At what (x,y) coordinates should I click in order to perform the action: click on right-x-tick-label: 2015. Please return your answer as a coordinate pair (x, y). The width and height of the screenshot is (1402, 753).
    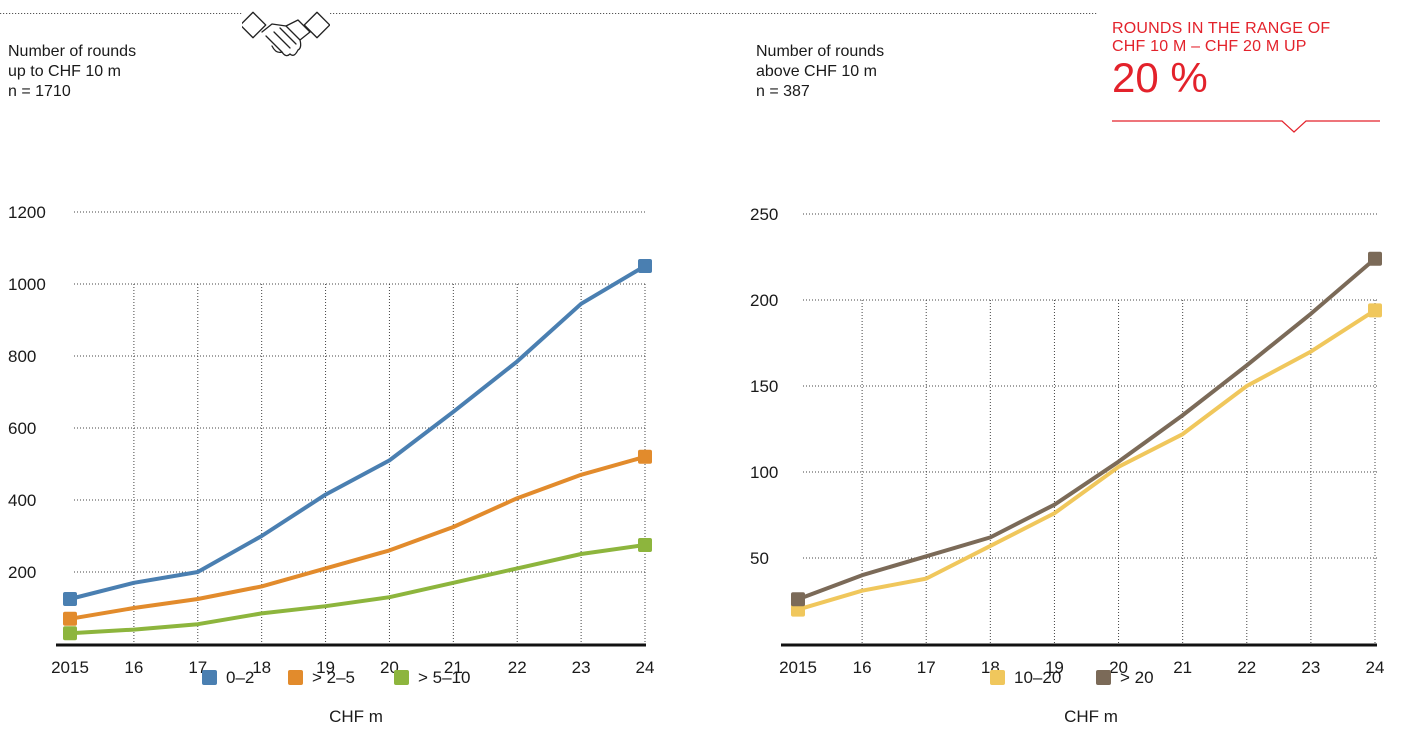
    Looking at the image, I should click on (798, 667).